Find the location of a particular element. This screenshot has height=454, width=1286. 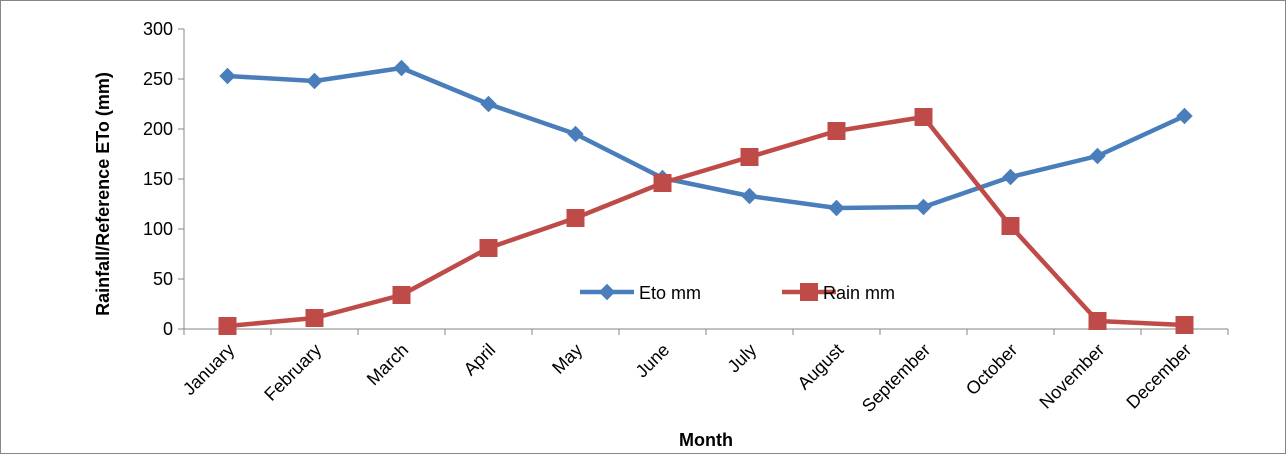

y-tick-label: 100 is located at coordinates (158, 229).